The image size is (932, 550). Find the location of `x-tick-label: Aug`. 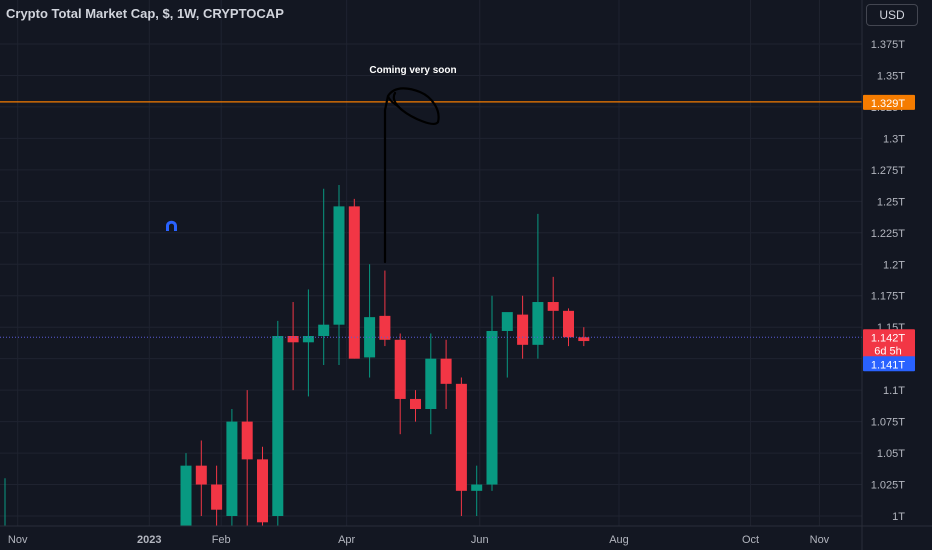

x-tick-label: Aug is located at coordinates (619, 540).